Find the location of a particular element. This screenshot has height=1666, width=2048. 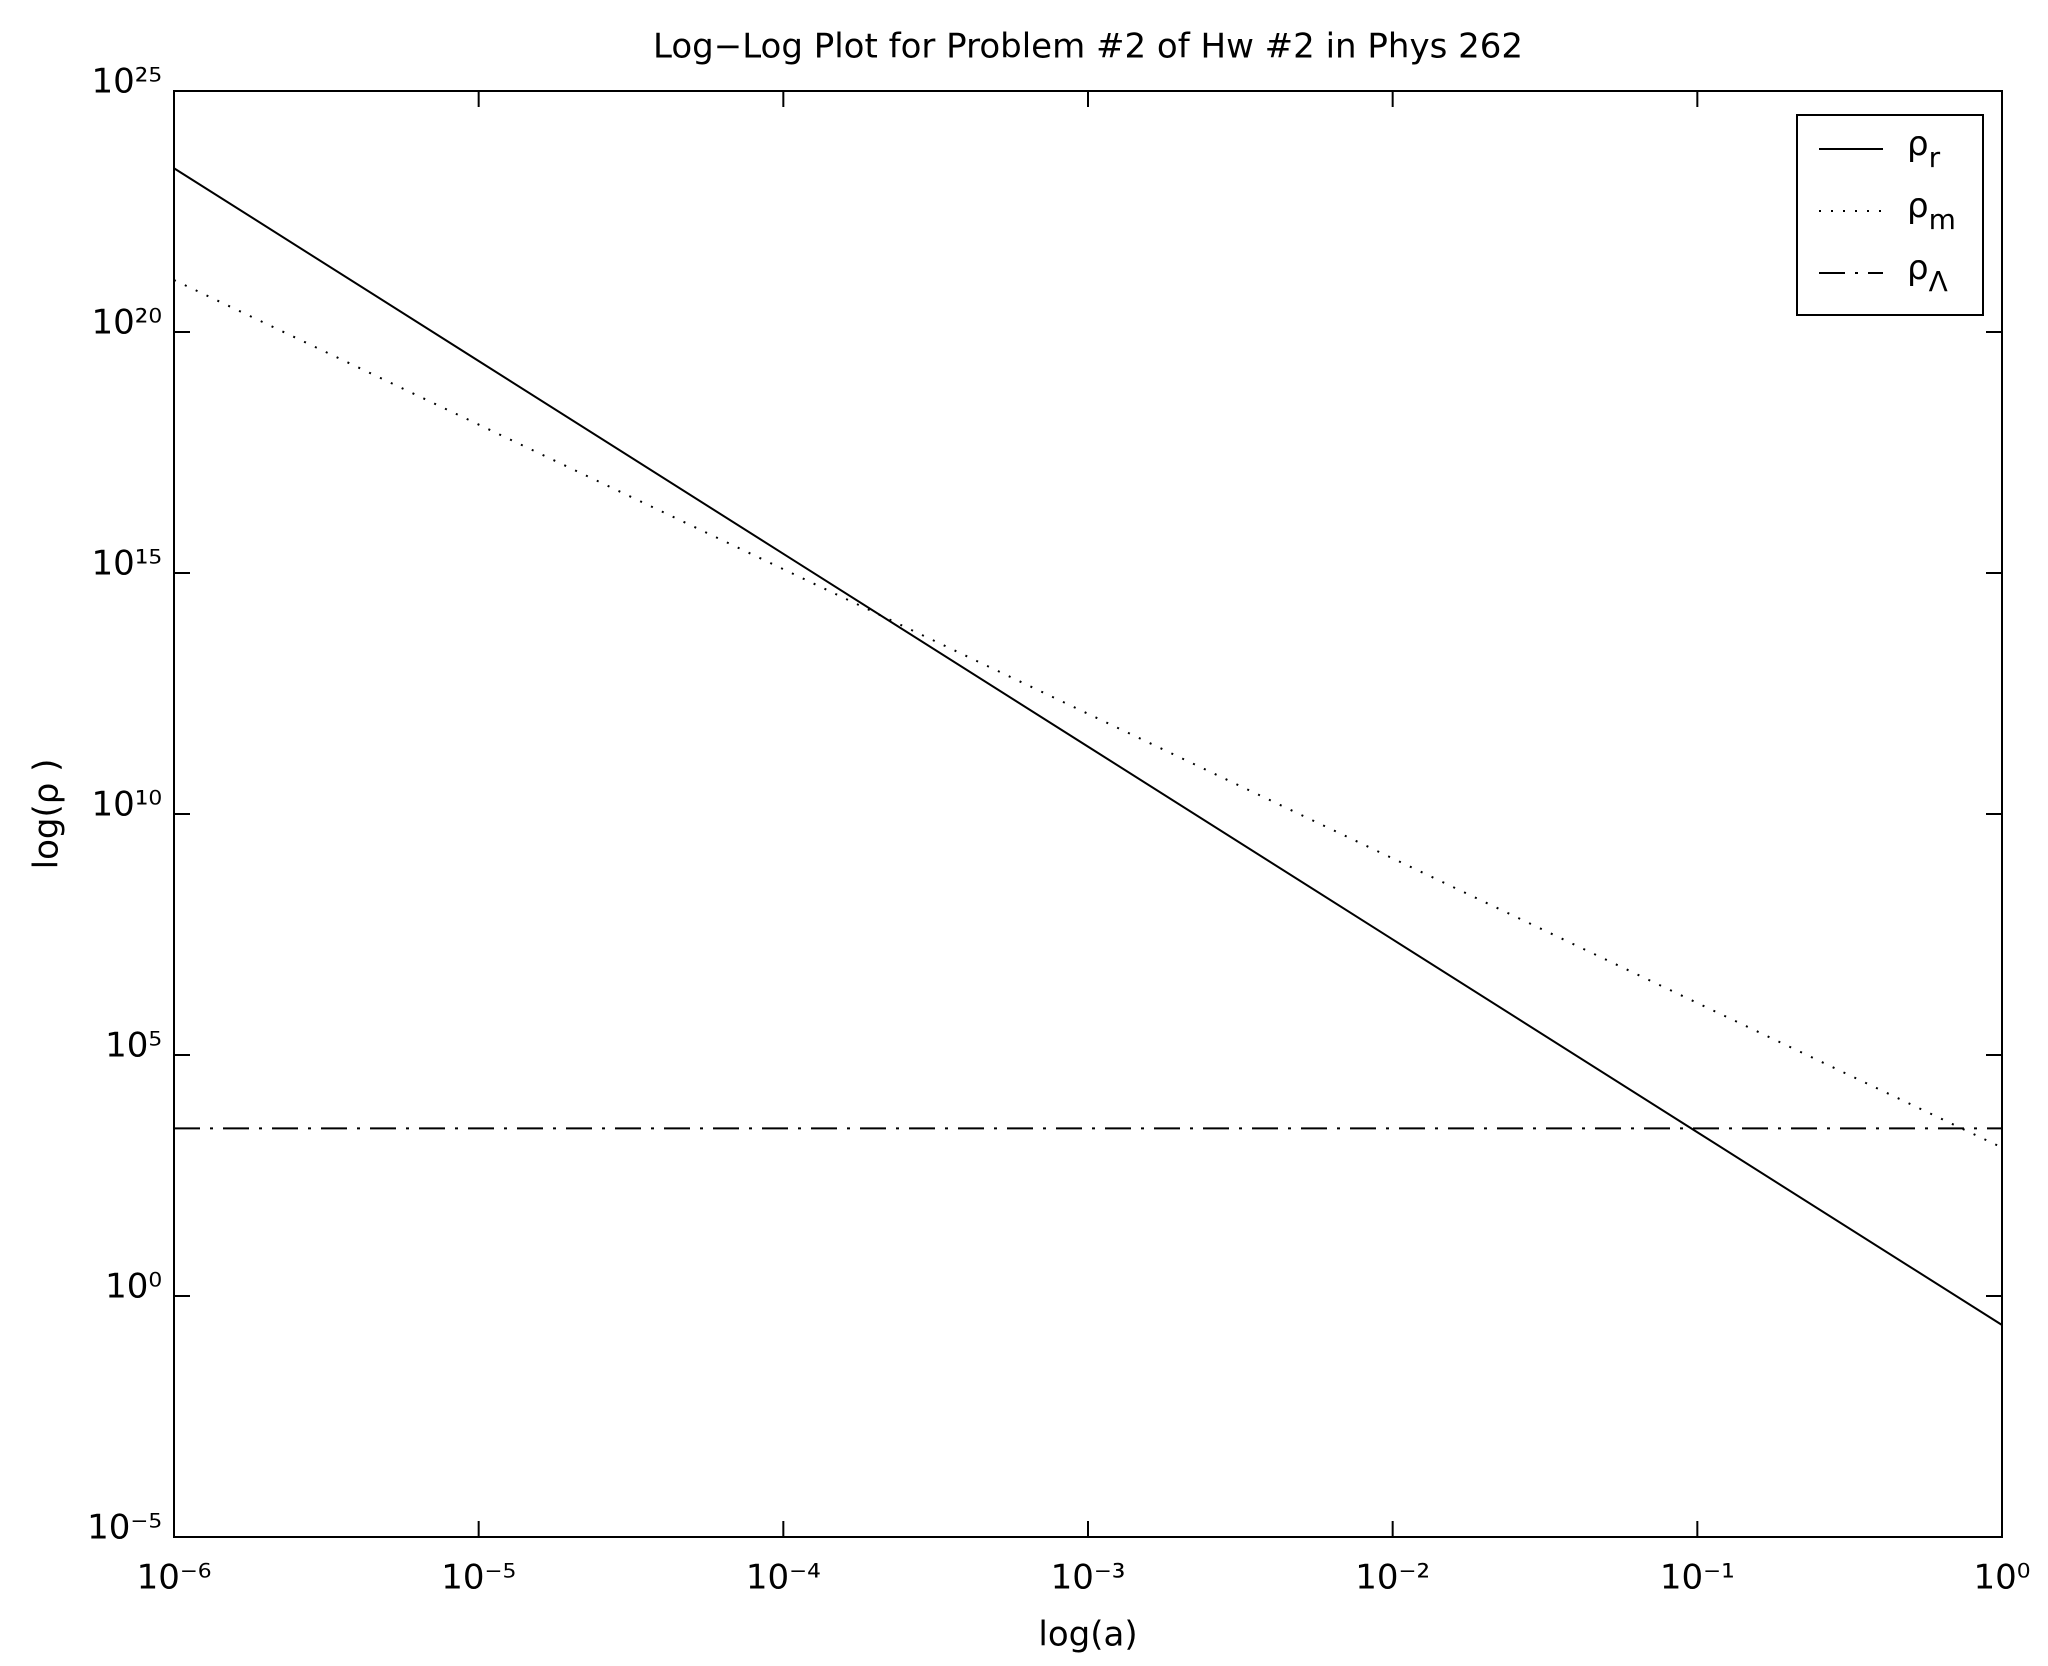

y-tick-label: 10¹⁵ is located at coordinates (126, 564).